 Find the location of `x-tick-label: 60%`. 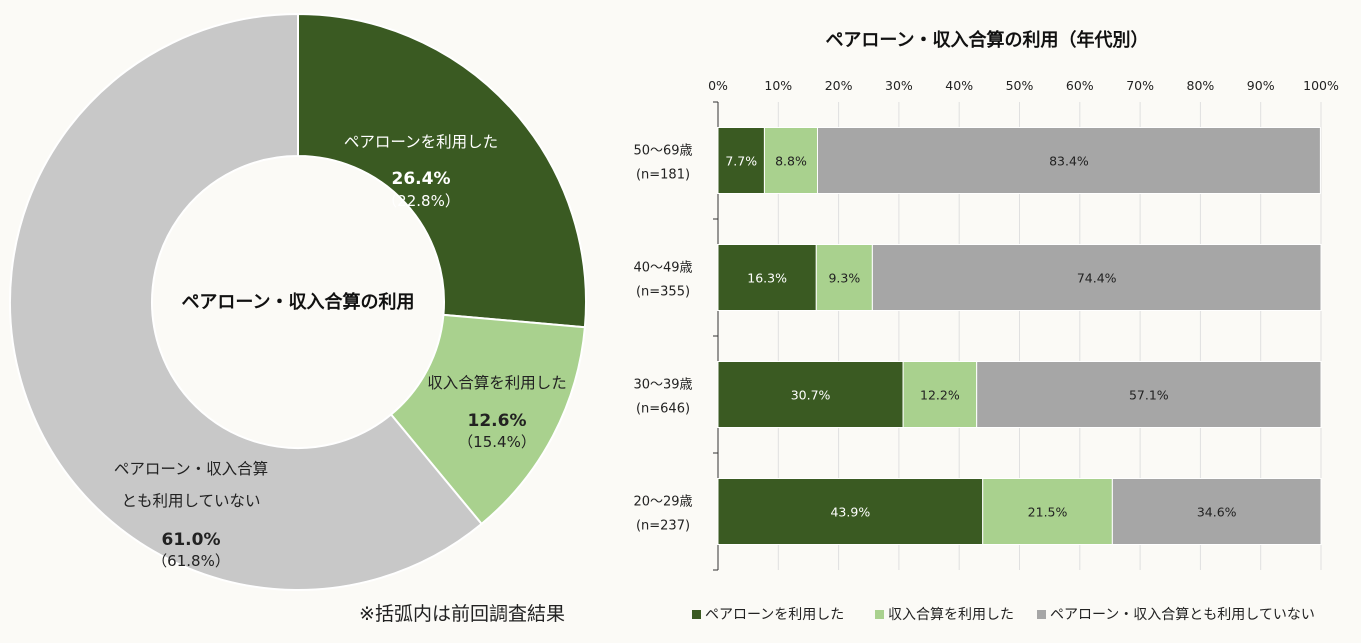

x-tick-label: 60% is located at coordinates (1080, 85).